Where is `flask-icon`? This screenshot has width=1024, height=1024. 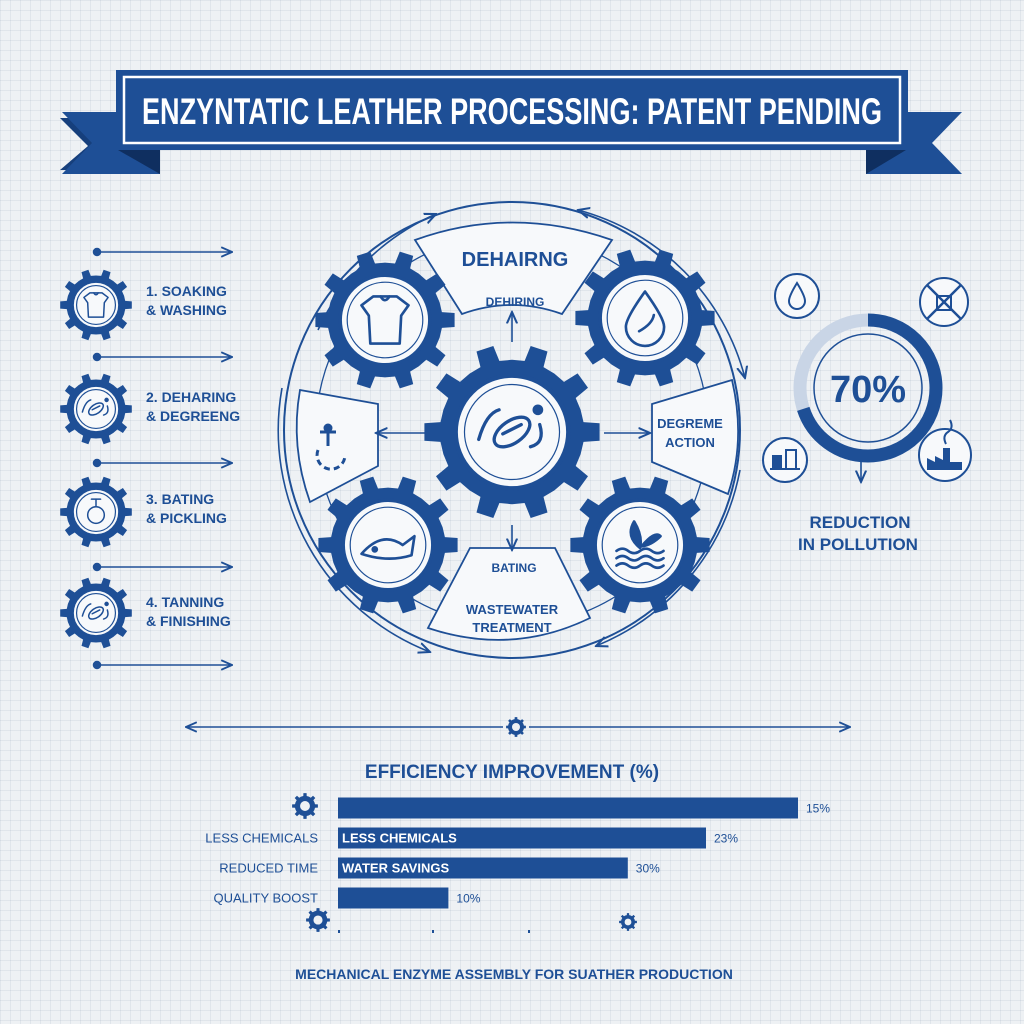 flask-icon is located at coordinates (96, 511).